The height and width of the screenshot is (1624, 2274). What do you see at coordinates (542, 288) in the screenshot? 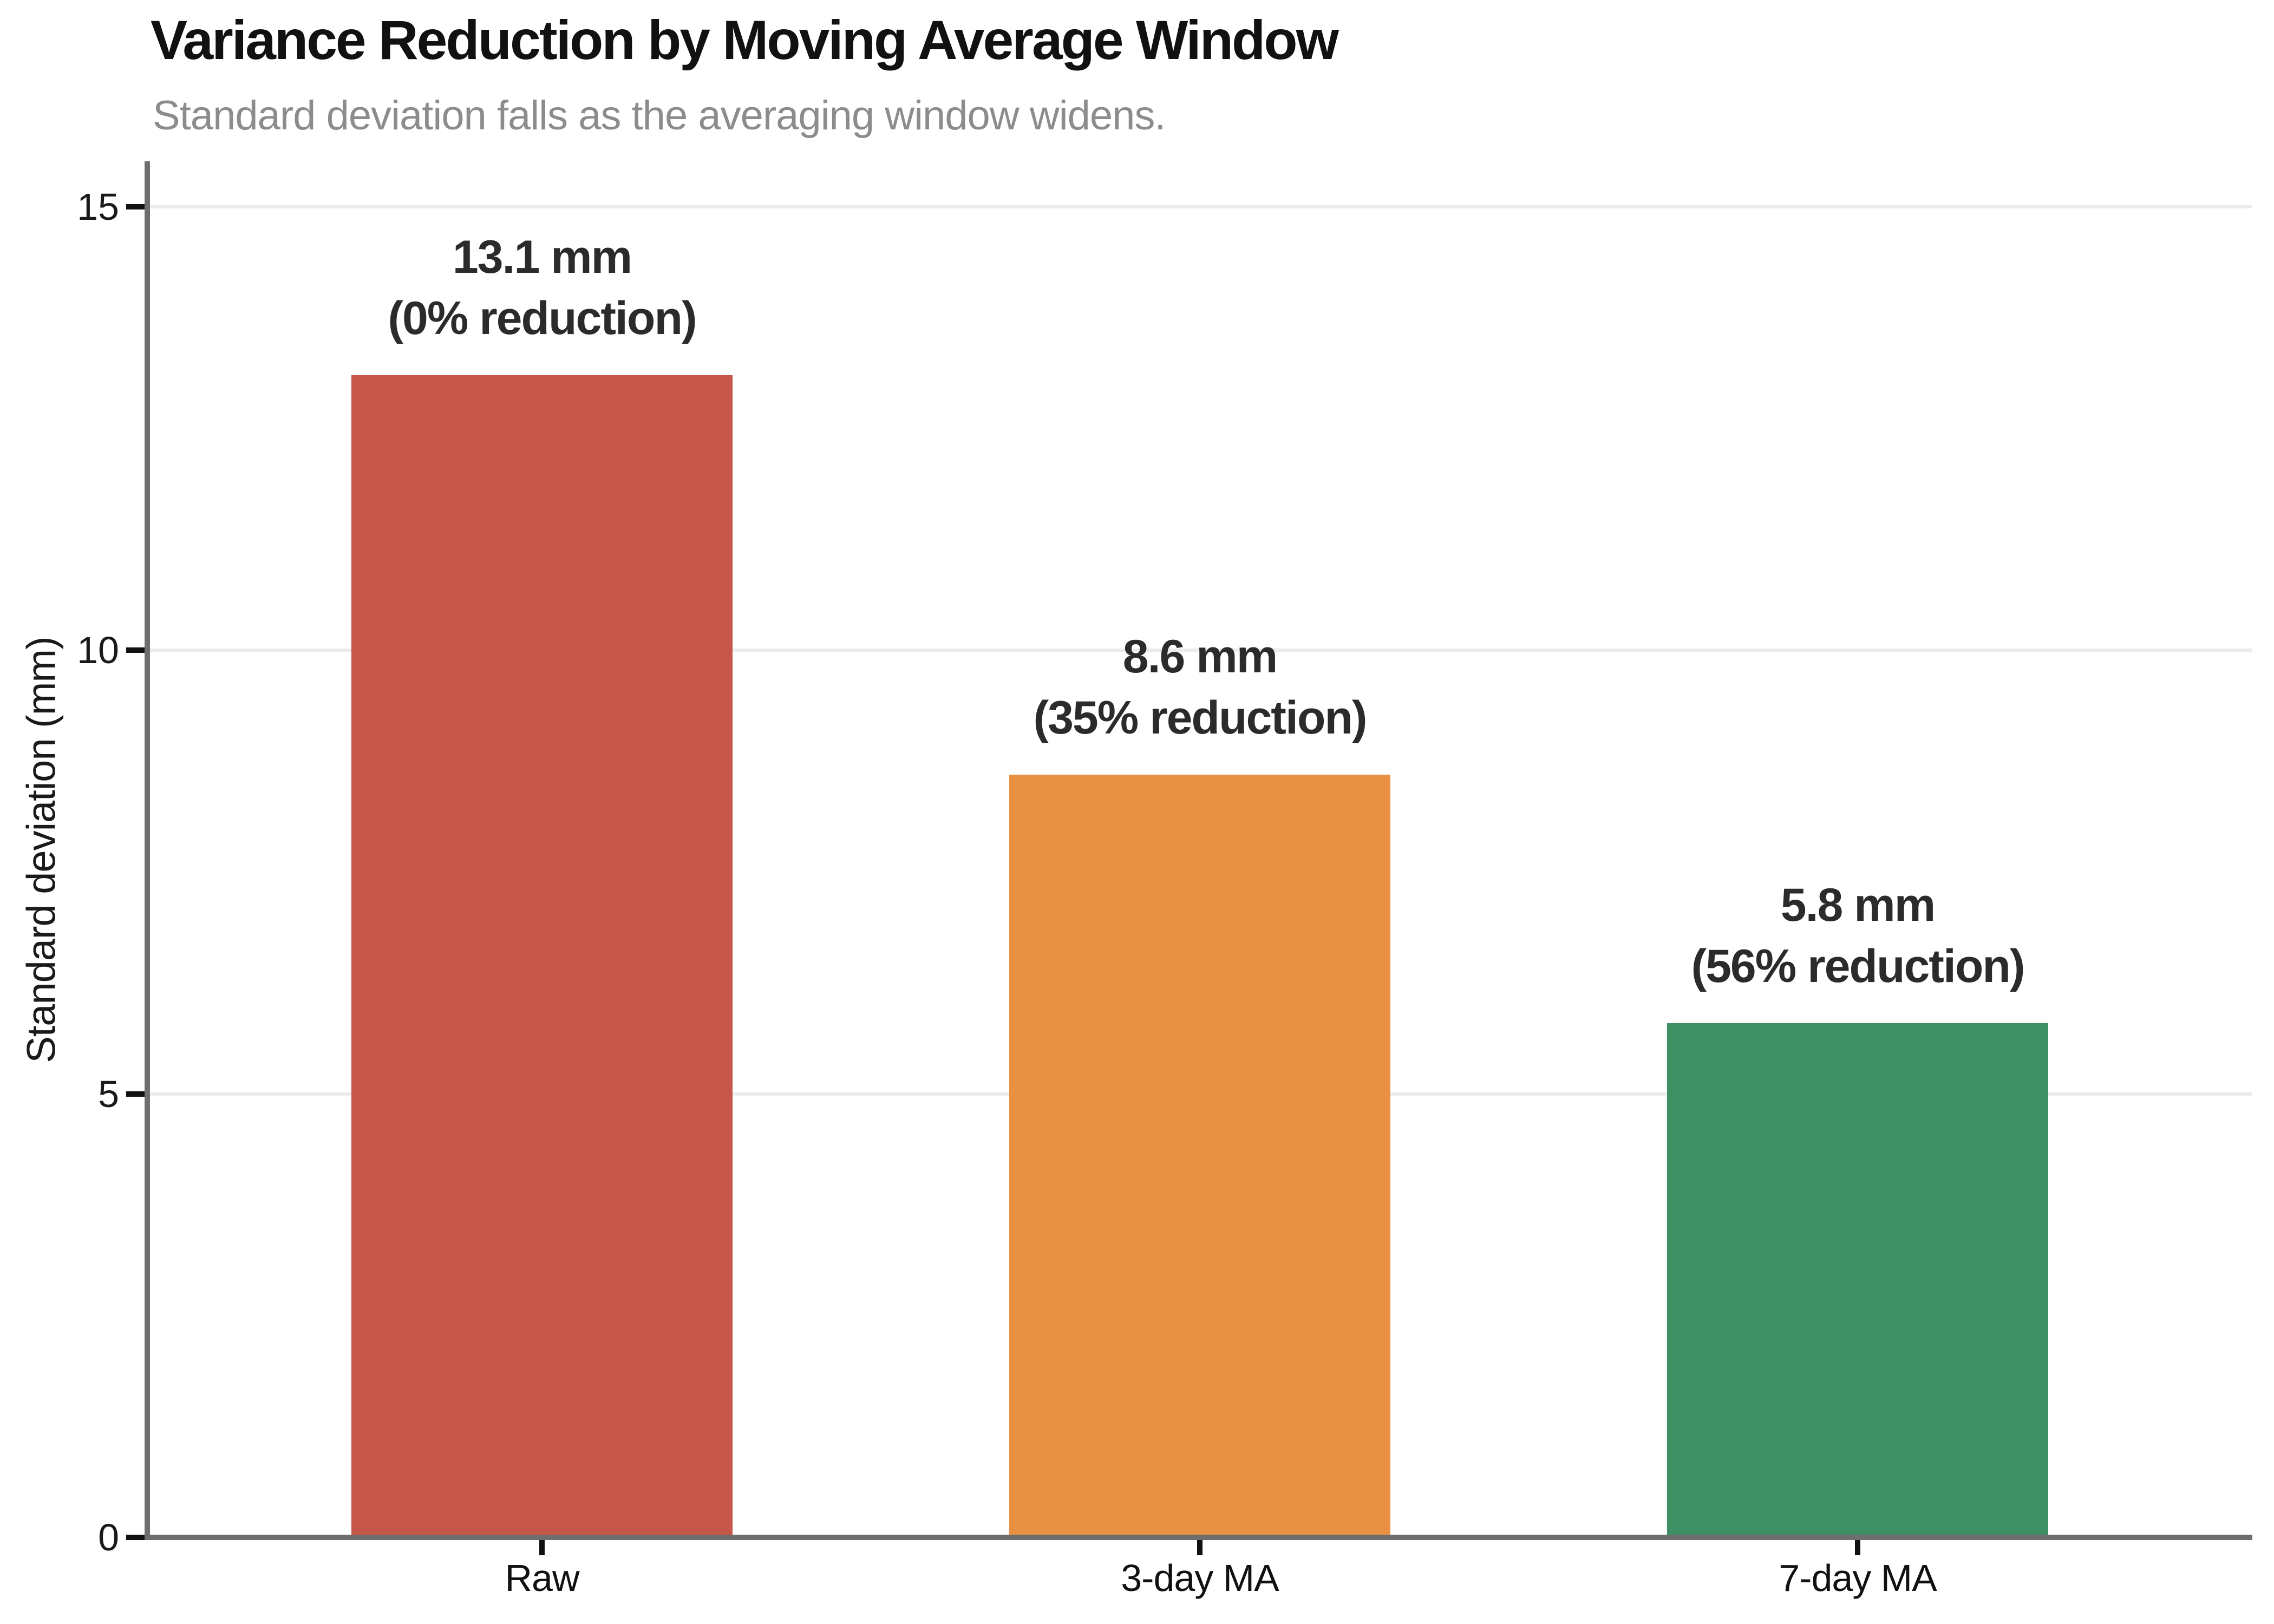
I see `bar-value-label-raw: 13.1 mm (0% reduction)` at bounding box center [542, 288].